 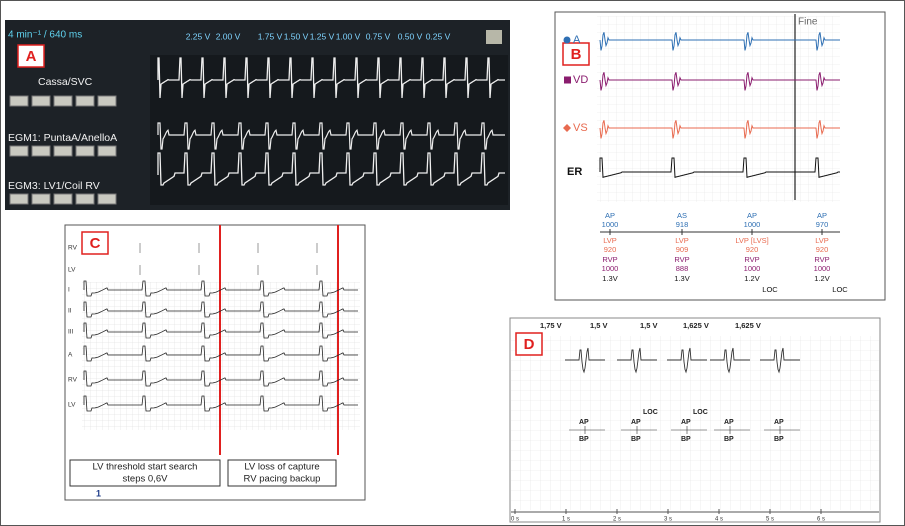 I want to click on cursor-label: Fine, so click(x=808, y=22).